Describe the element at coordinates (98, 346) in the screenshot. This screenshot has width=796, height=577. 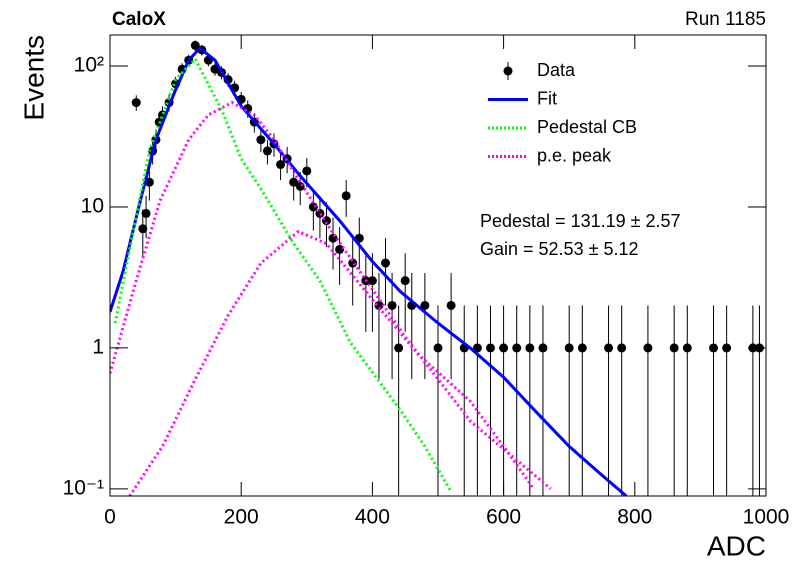
I see `y-tick-label: 1` at that location.